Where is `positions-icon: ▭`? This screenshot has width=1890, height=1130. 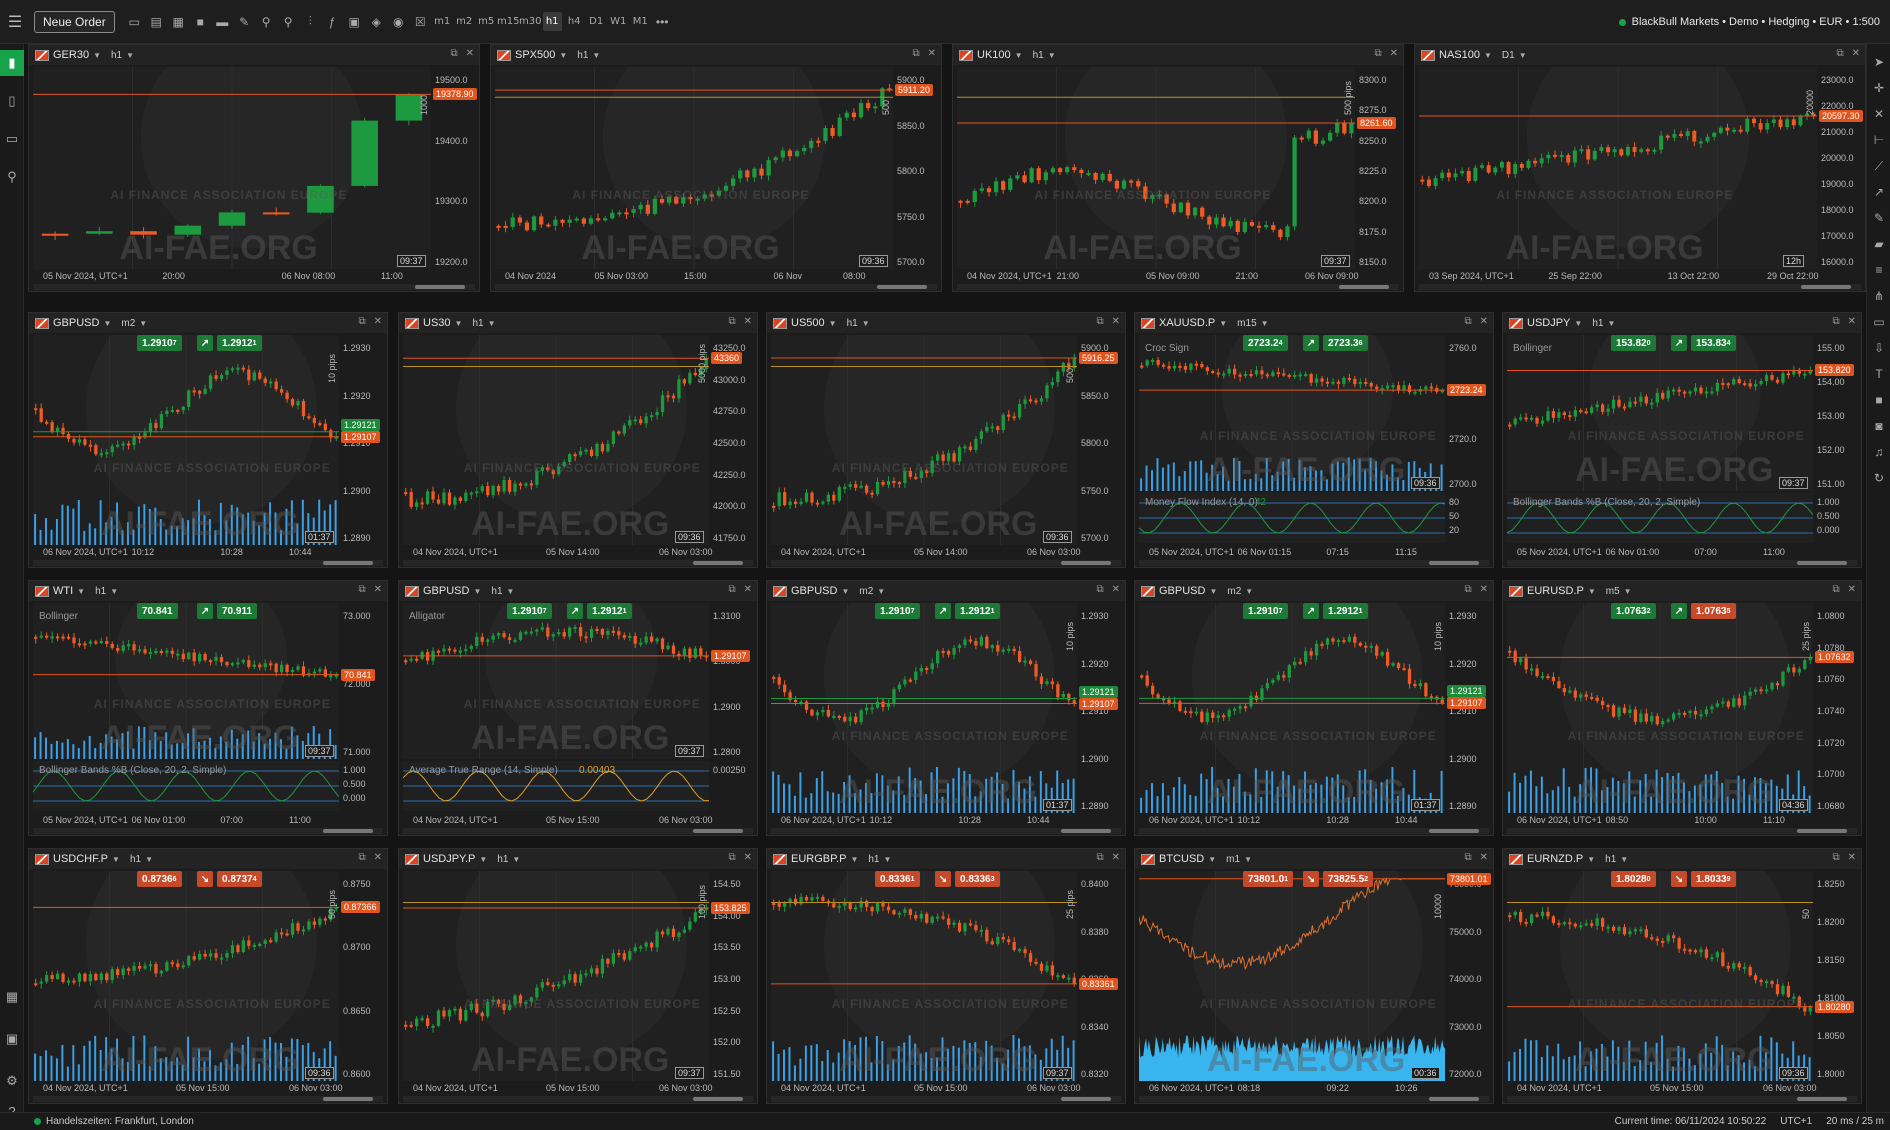 positions-icon: ▭ is located at coordinates (12, 138).